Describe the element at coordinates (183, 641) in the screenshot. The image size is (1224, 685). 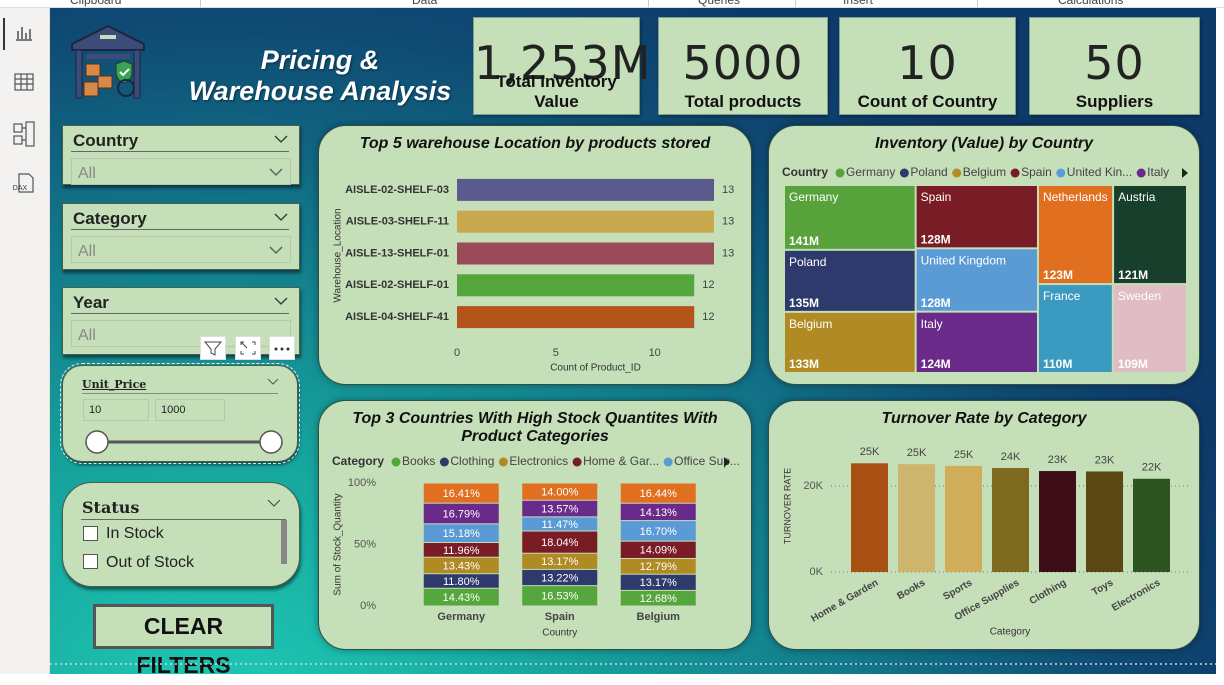
I see `clear-filters-button: CLEAR FILTERS` at that location.